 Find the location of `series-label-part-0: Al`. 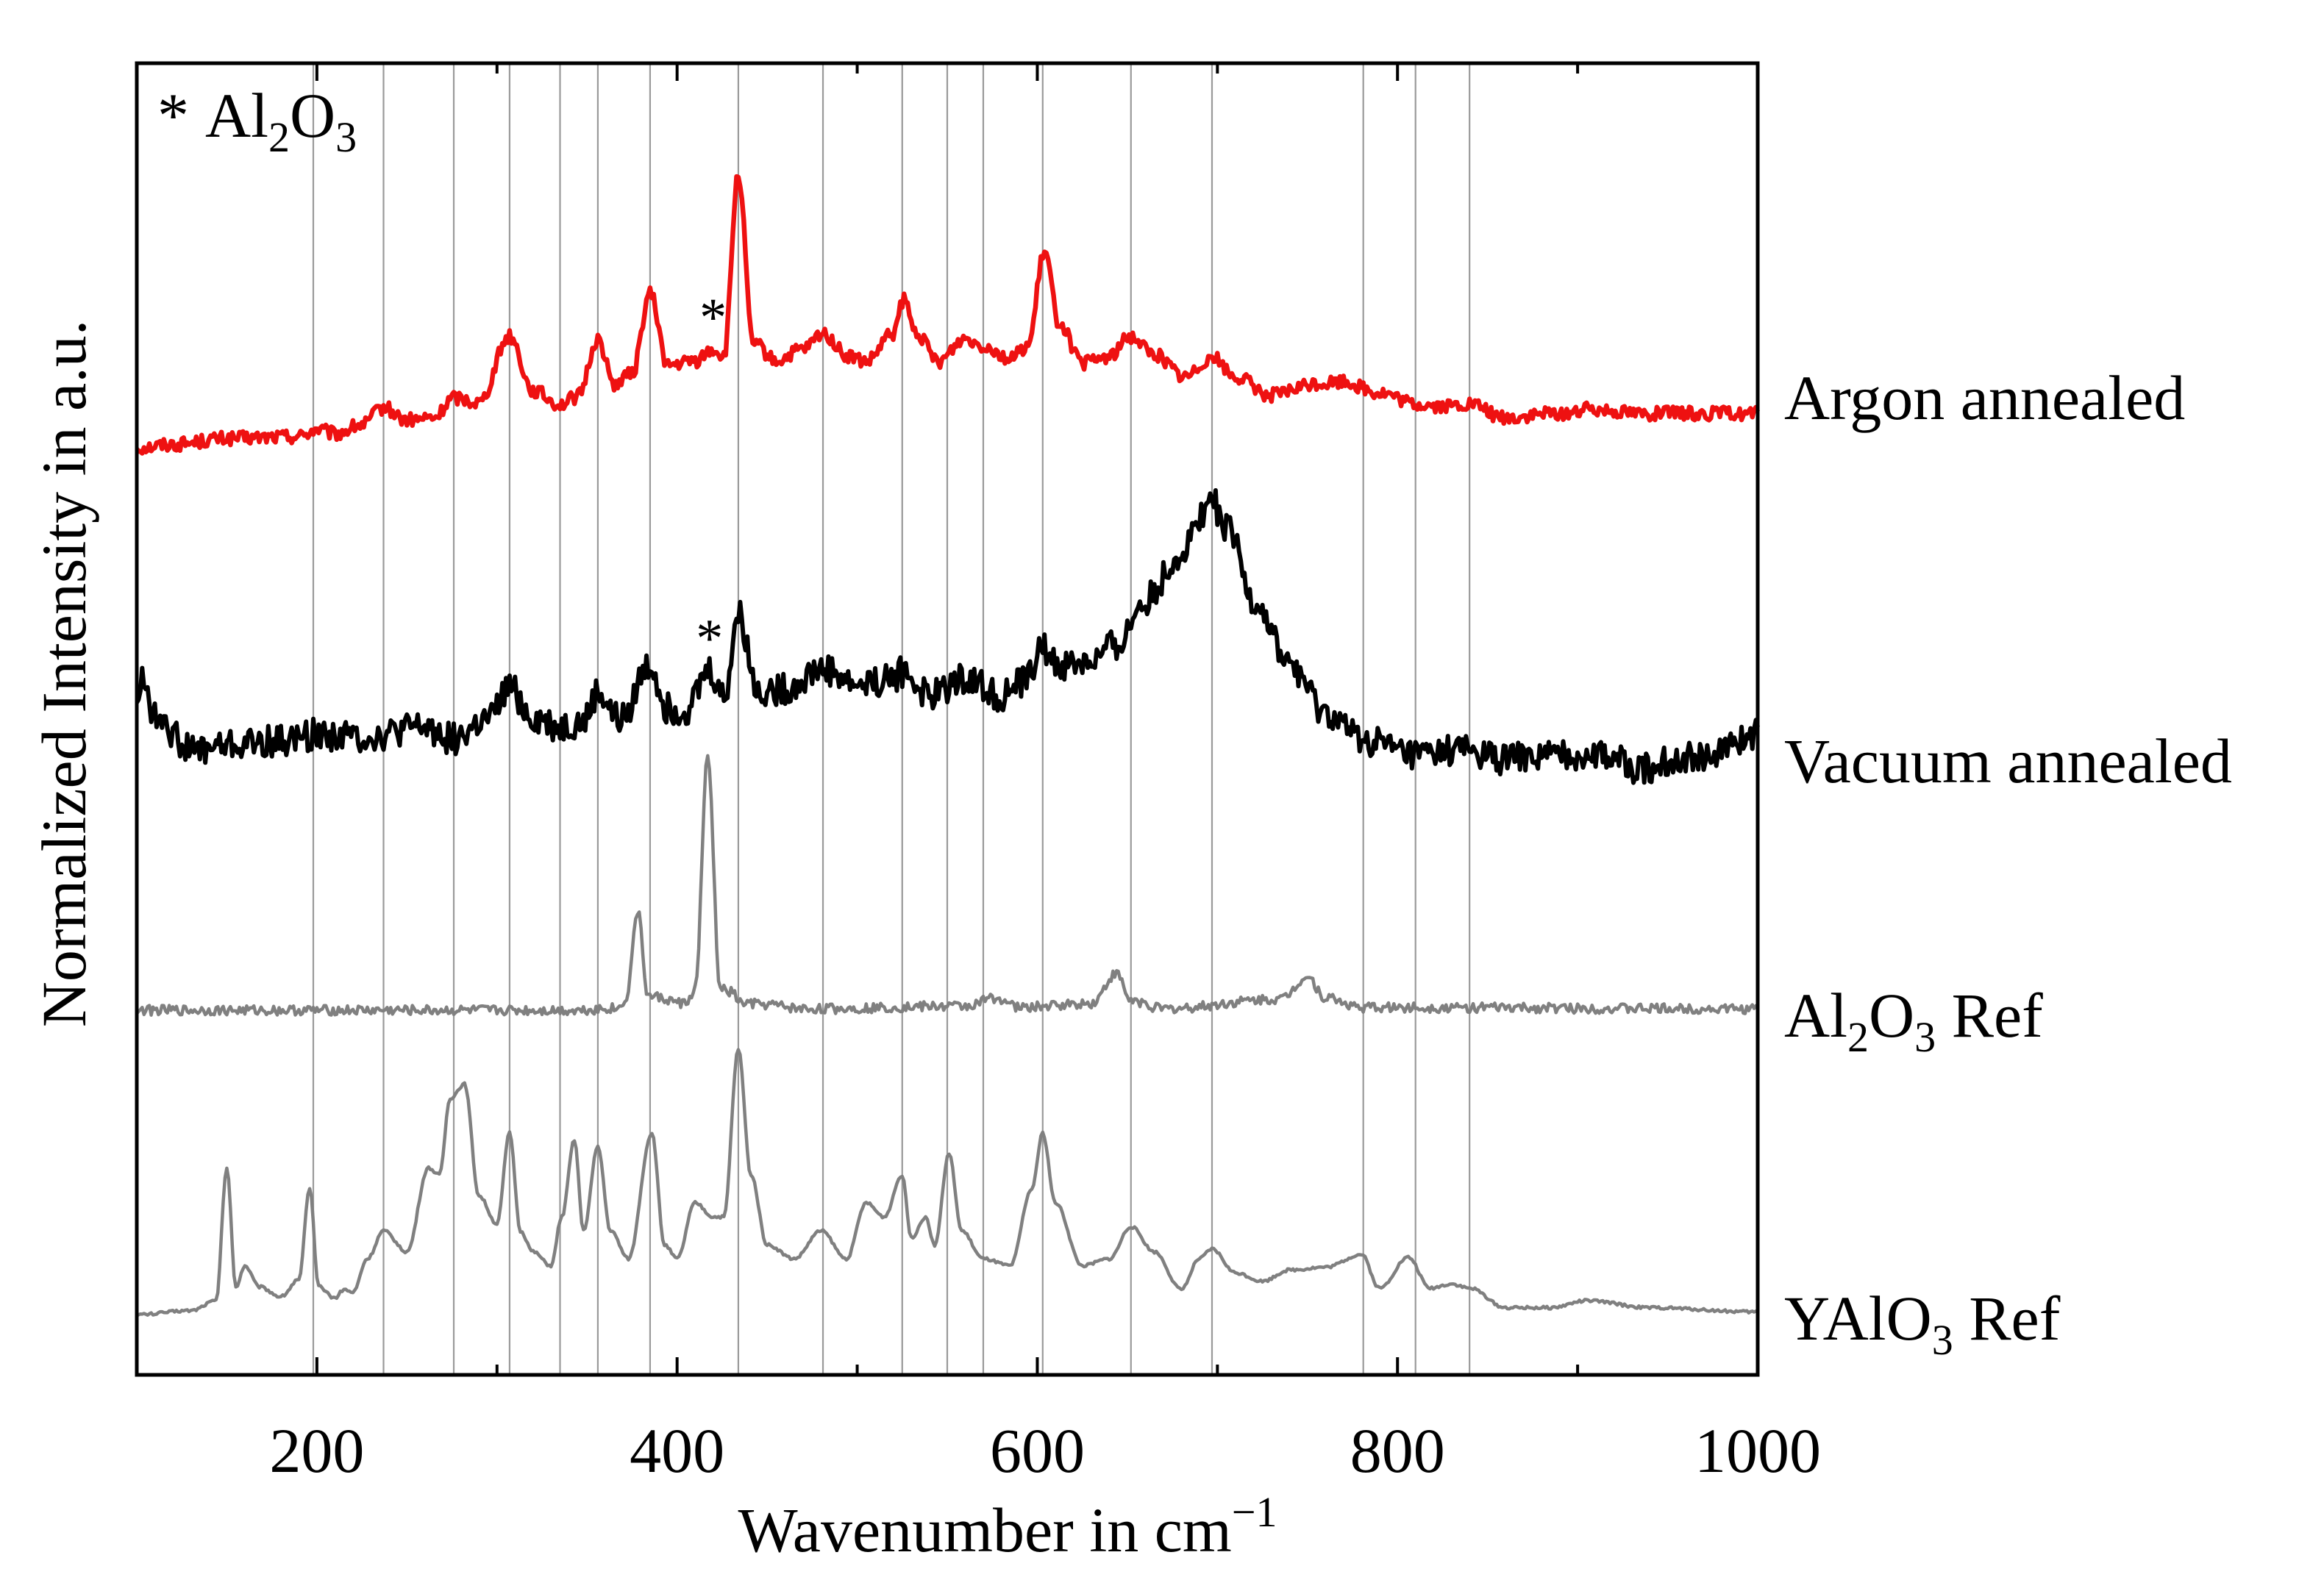

series-label-part-0: Al is located at coordinates (1816, 1015).